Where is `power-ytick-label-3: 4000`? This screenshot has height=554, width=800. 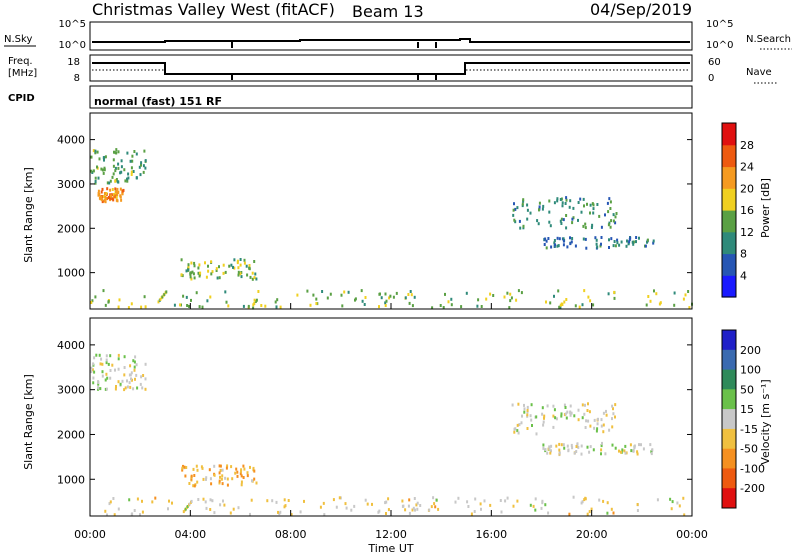 power-ytick-label-3: 4000 is located at coordinates (71, 140).